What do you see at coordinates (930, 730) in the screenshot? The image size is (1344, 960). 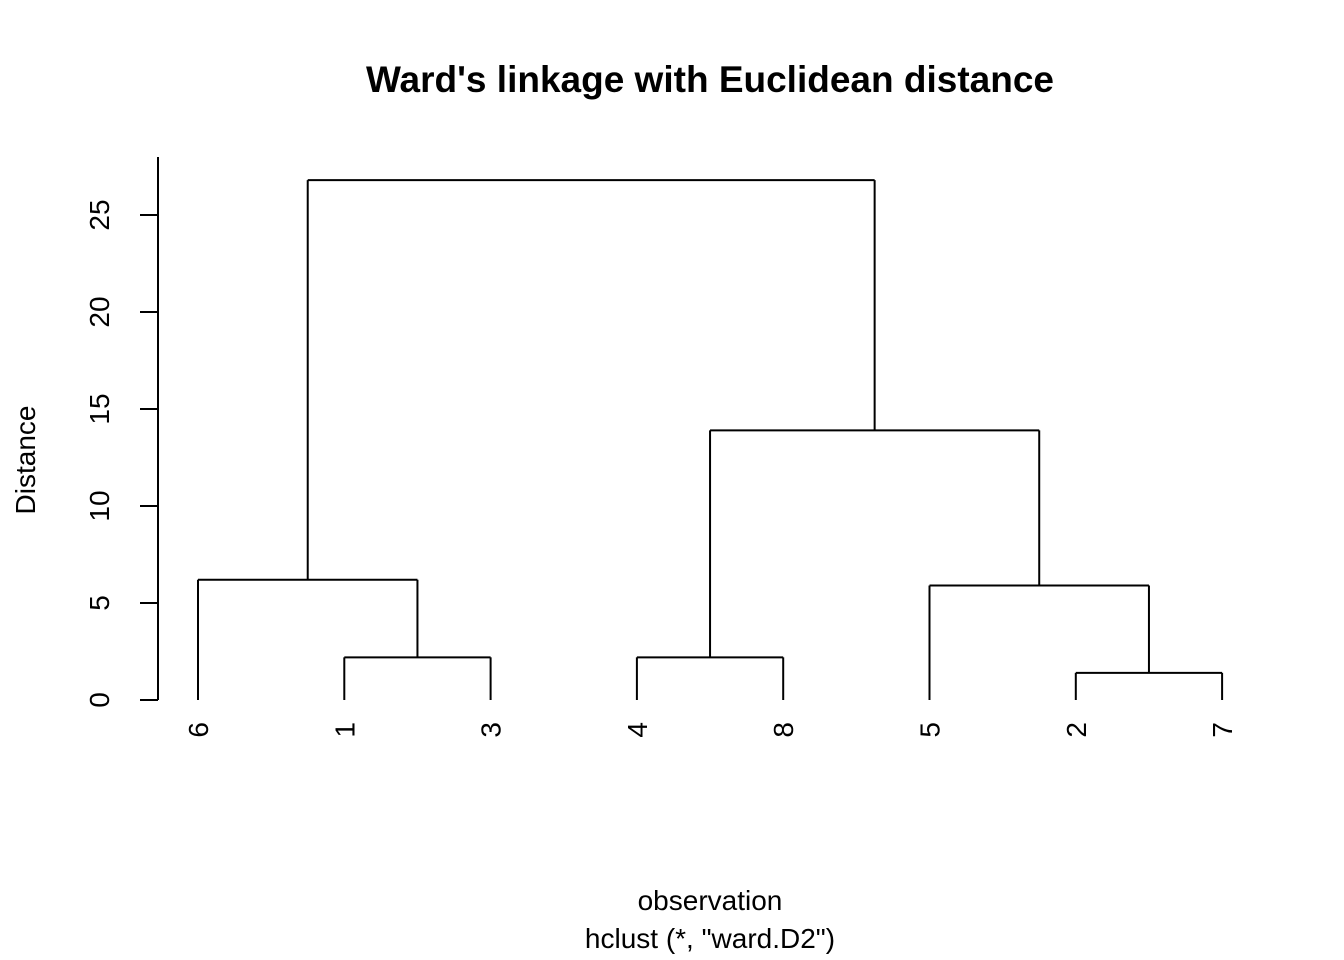 I see `leaf-label: 5` at bounding box center [930, 730].